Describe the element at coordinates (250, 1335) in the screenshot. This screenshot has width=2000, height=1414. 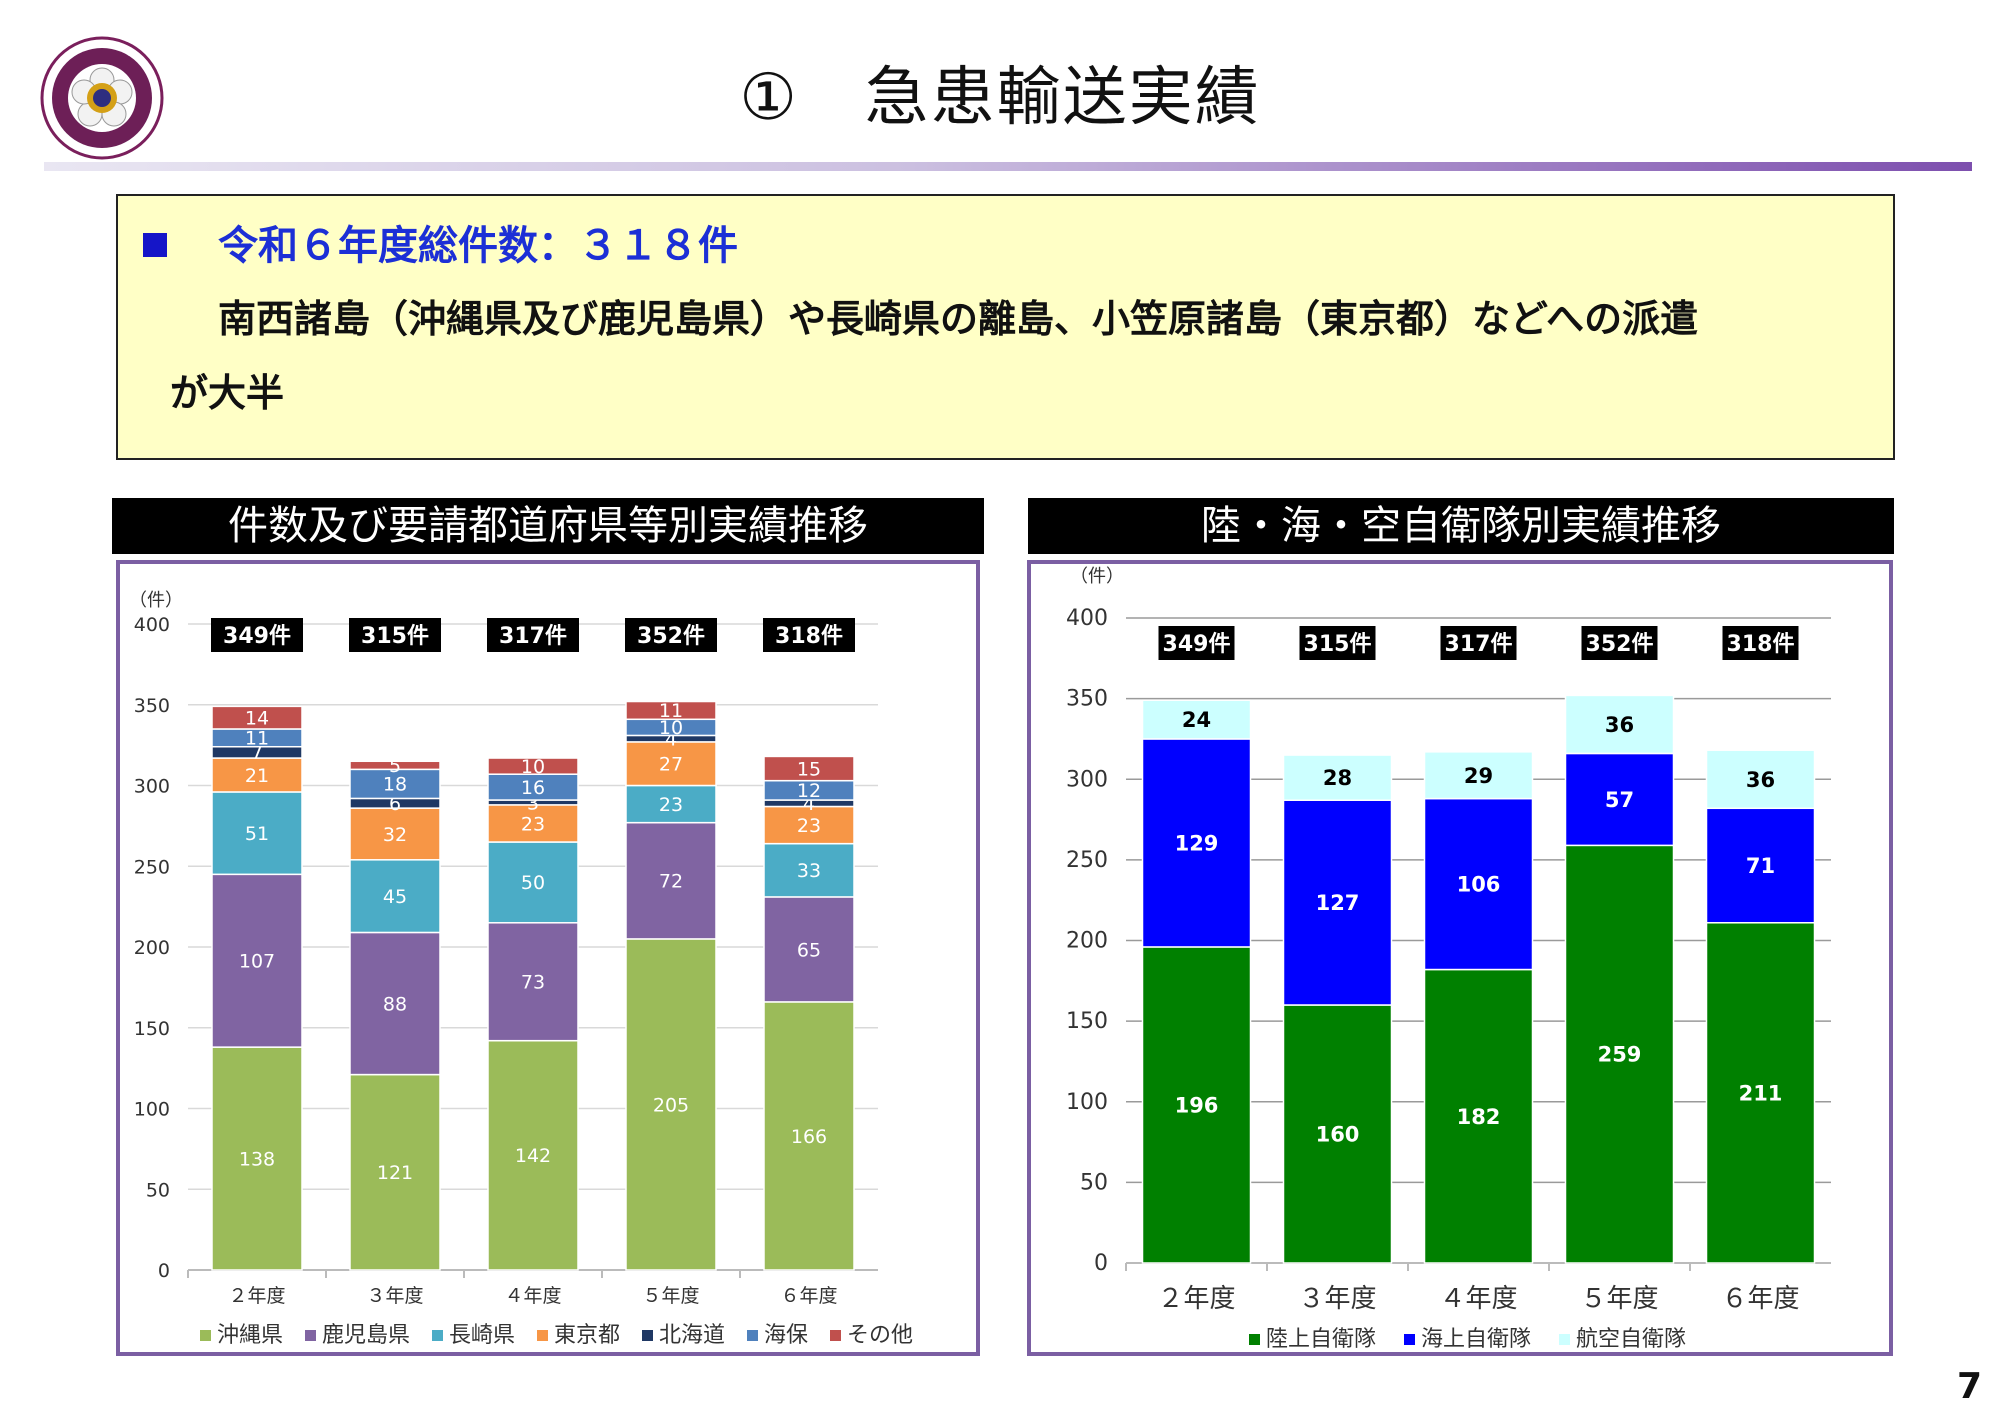
I see `legend-label: 沖縄県` at that location.